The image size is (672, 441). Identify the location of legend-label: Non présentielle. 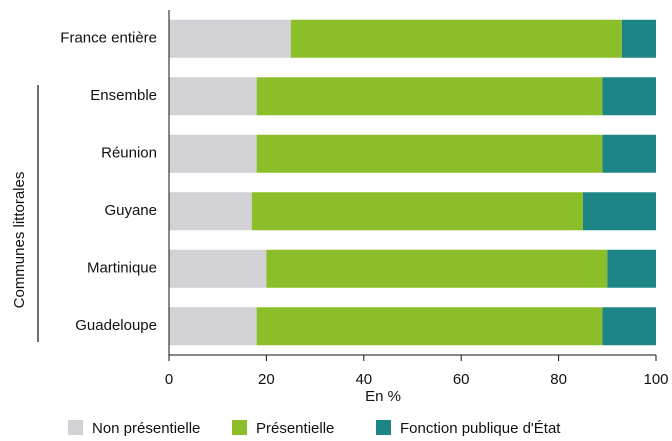
(146, 428).